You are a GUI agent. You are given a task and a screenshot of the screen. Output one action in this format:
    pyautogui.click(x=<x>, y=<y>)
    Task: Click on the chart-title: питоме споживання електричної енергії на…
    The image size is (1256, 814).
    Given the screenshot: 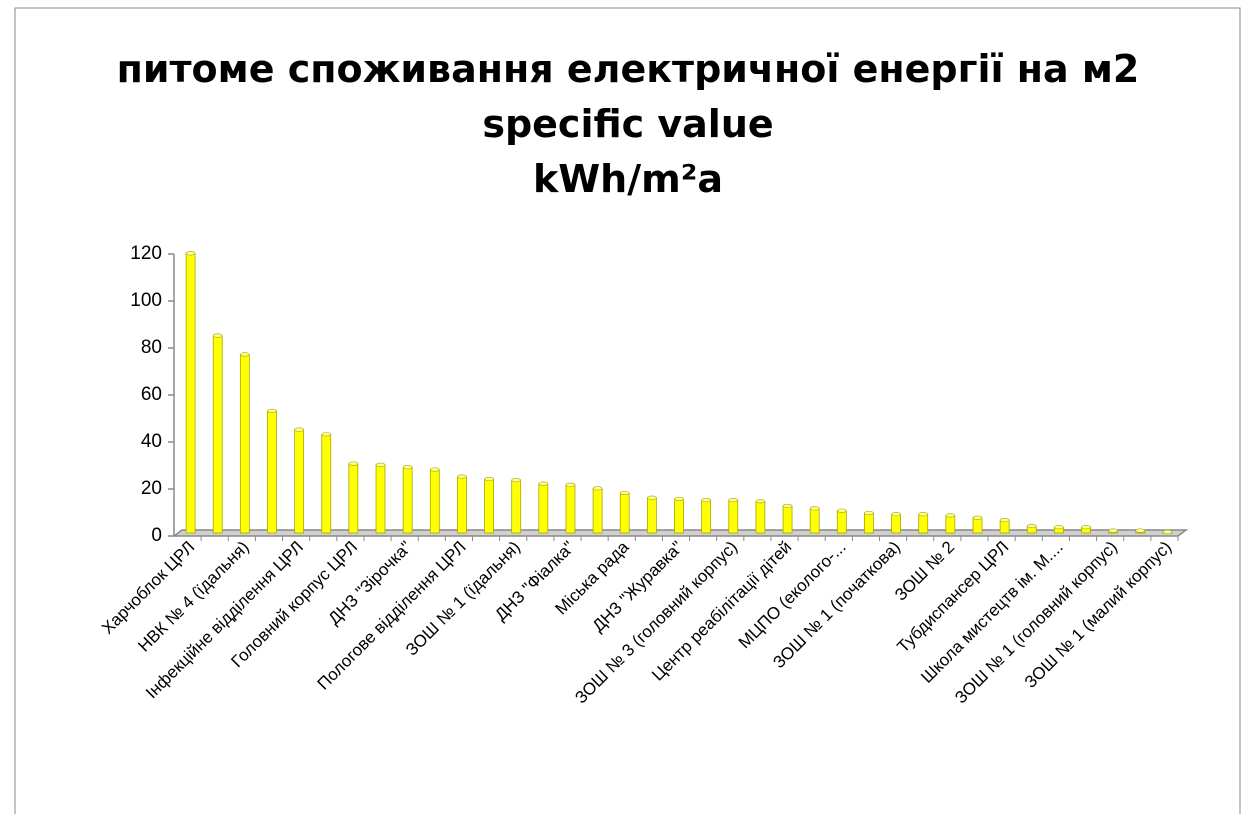 What is the action you would take?
    pyautogui.click(x=628, y=69)
    